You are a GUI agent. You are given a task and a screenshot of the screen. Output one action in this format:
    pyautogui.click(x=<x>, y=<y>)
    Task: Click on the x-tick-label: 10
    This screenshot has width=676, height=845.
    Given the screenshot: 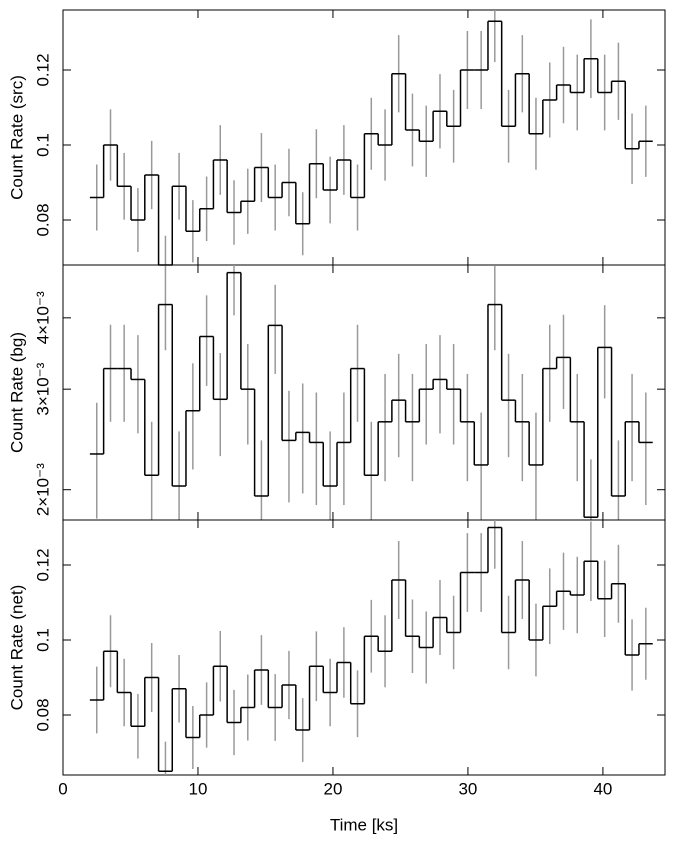 What is the action you would take?
    pyautogui.click(x=198, y=788)
    